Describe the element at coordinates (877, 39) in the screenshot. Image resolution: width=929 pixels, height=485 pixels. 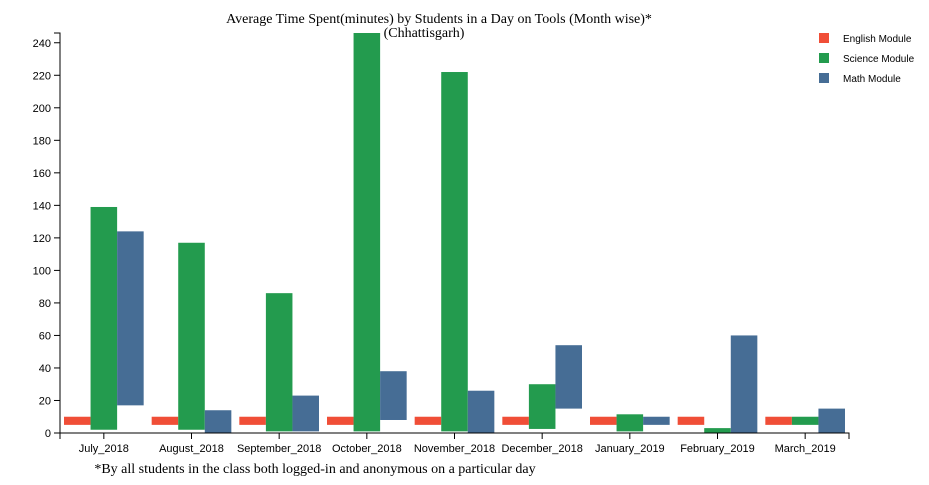
I see `legend-label: English Module` at that location.